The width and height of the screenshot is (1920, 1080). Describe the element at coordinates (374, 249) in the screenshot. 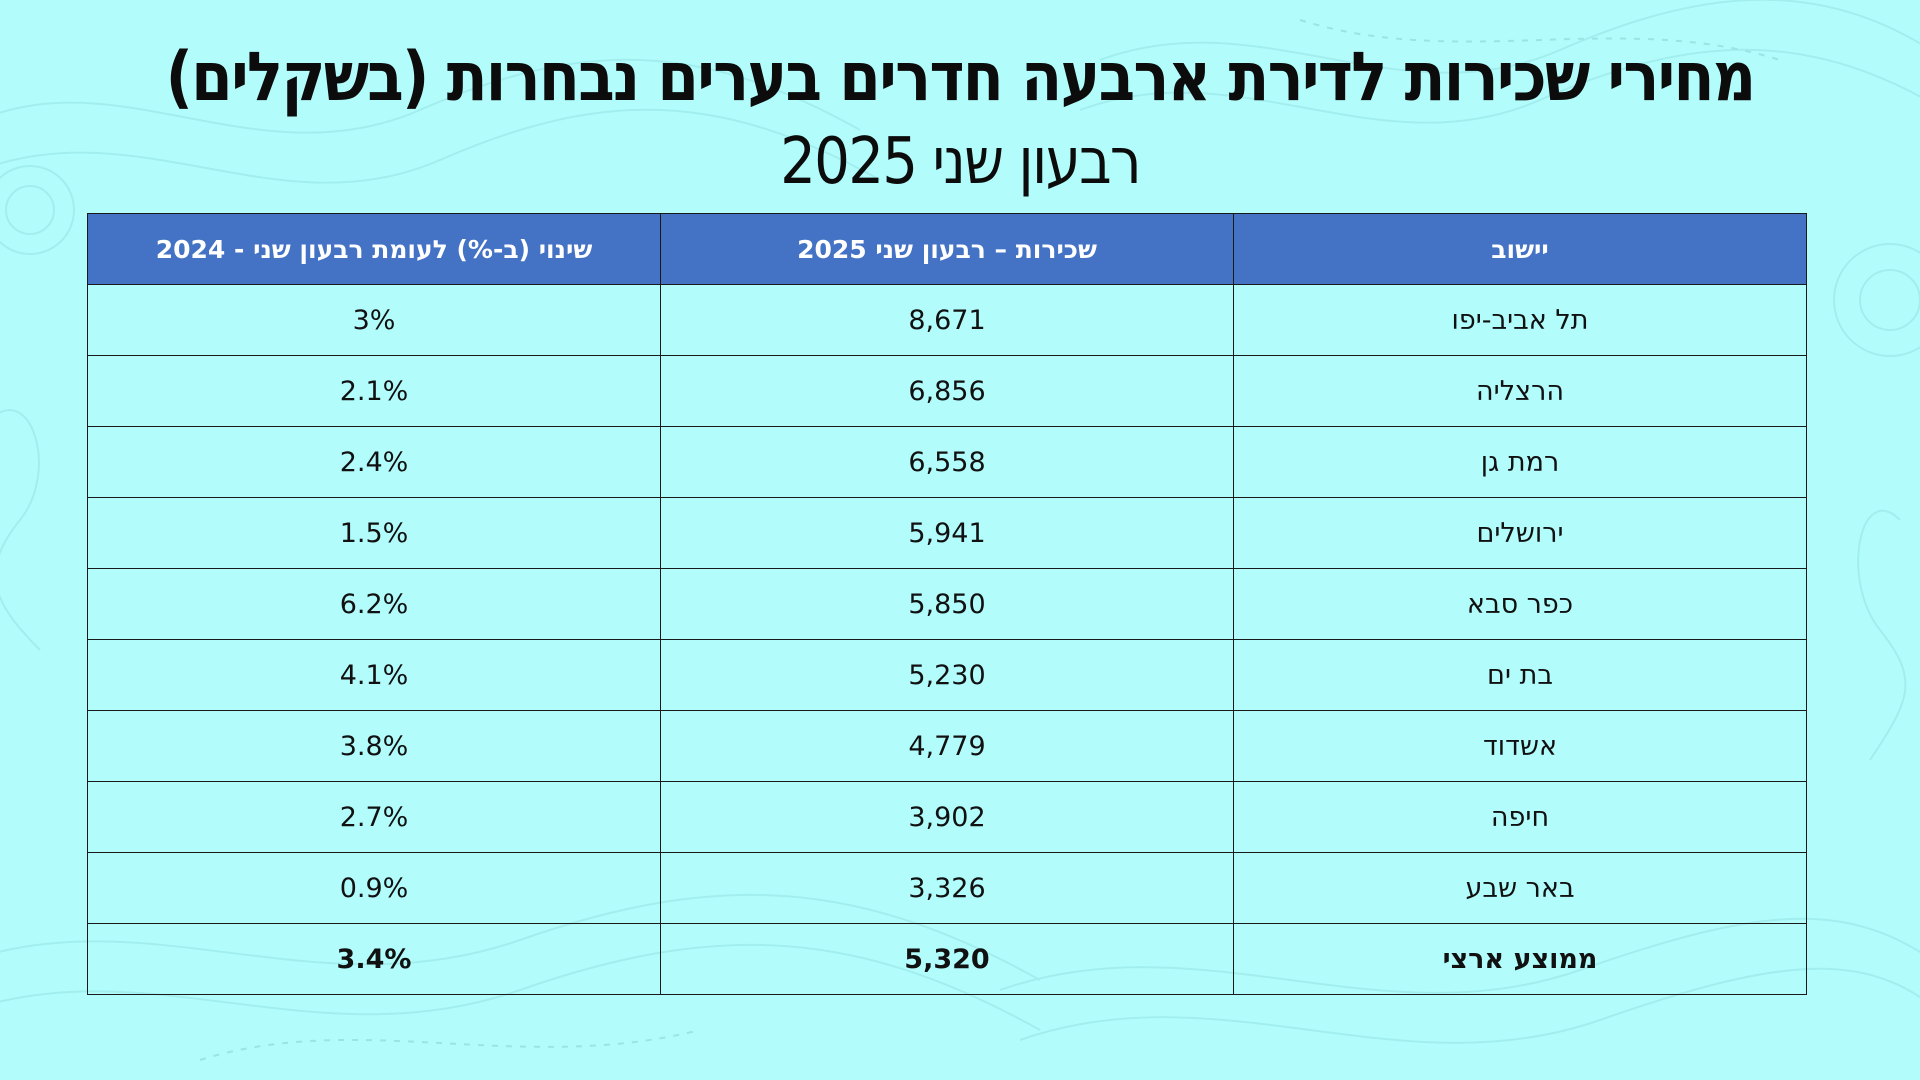

I see `header-change: שינוי (ב-%) לעומת רבעון שני - 2024` at that location.